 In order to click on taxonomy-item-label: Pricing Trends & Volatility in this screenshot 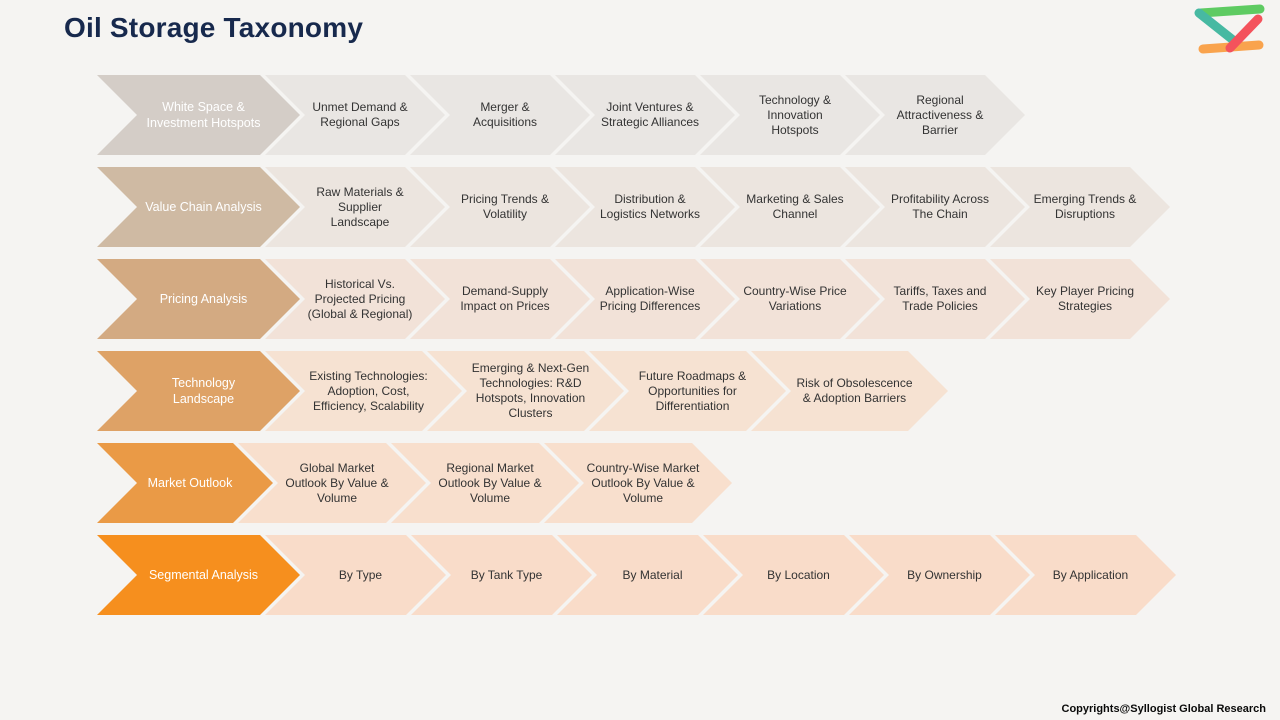, I will do `click(505, 206)`.